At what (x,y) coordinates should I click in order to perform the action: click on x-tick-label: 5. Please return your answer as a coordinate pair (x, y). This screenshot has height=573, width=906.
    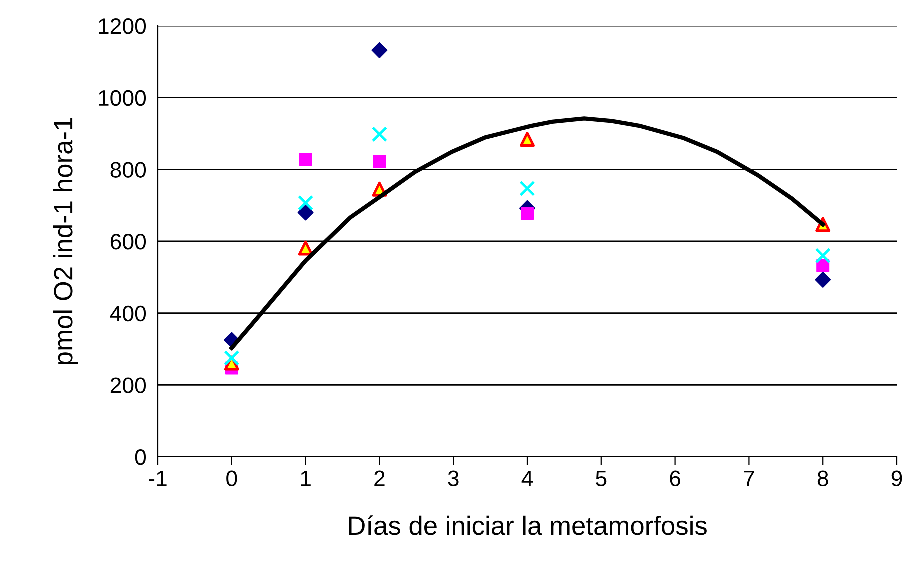
    Looking at the image, I should click on (601, 479).